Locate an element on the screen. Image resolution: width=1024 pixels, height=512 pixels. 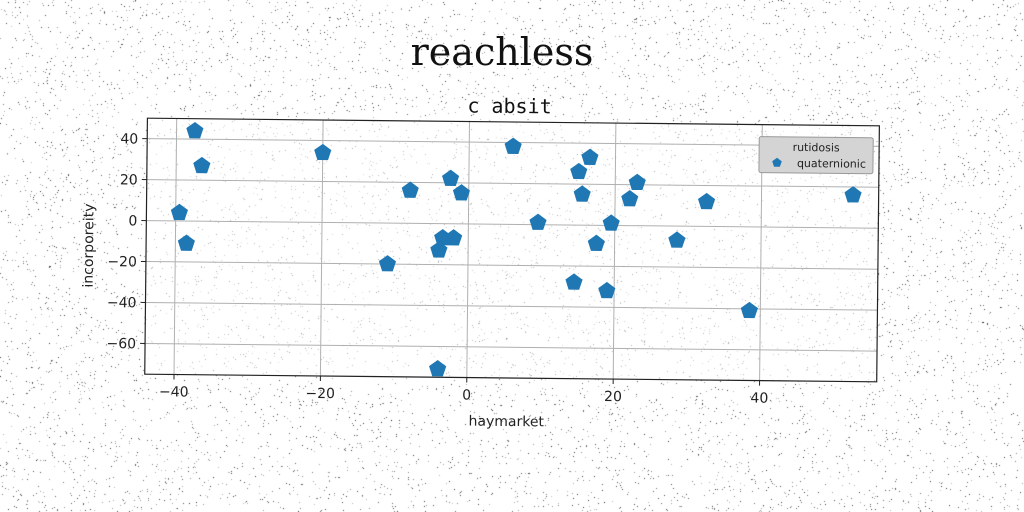
legend-marker-pentagon-icon is located at coordinates (777, 162).